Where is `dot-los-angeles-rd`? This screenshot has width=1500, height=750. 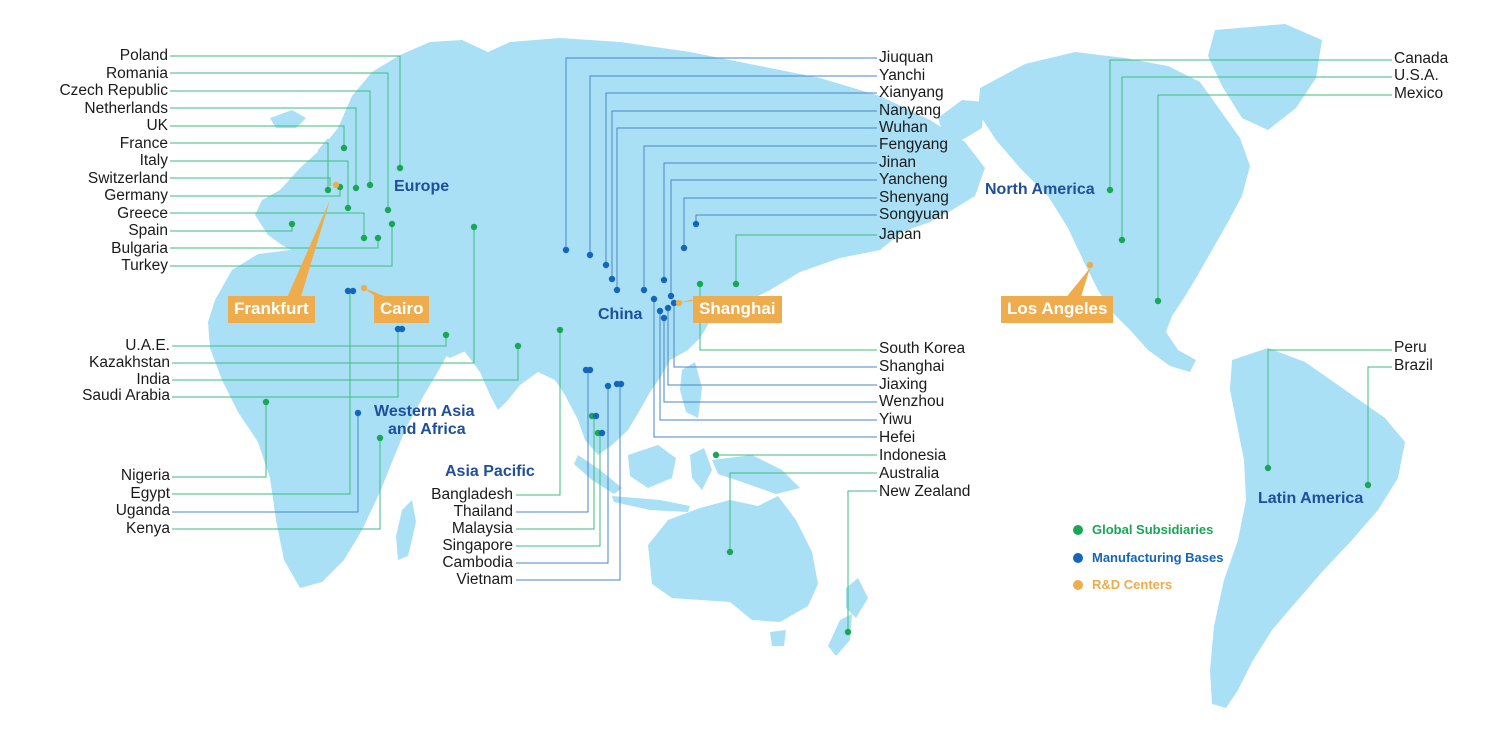
dot-los-angeles-rd is located at coordinates (1090, 265).